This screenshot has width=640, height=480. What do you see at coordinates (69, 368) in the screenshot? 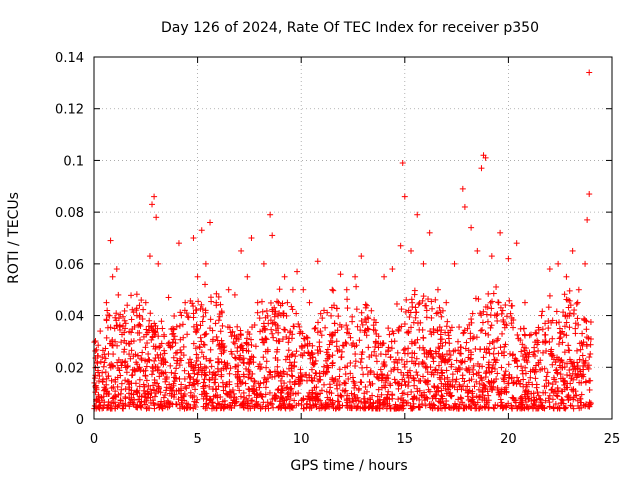
I see `y-tick-label: 0.02` at bounding box center [69, 368].